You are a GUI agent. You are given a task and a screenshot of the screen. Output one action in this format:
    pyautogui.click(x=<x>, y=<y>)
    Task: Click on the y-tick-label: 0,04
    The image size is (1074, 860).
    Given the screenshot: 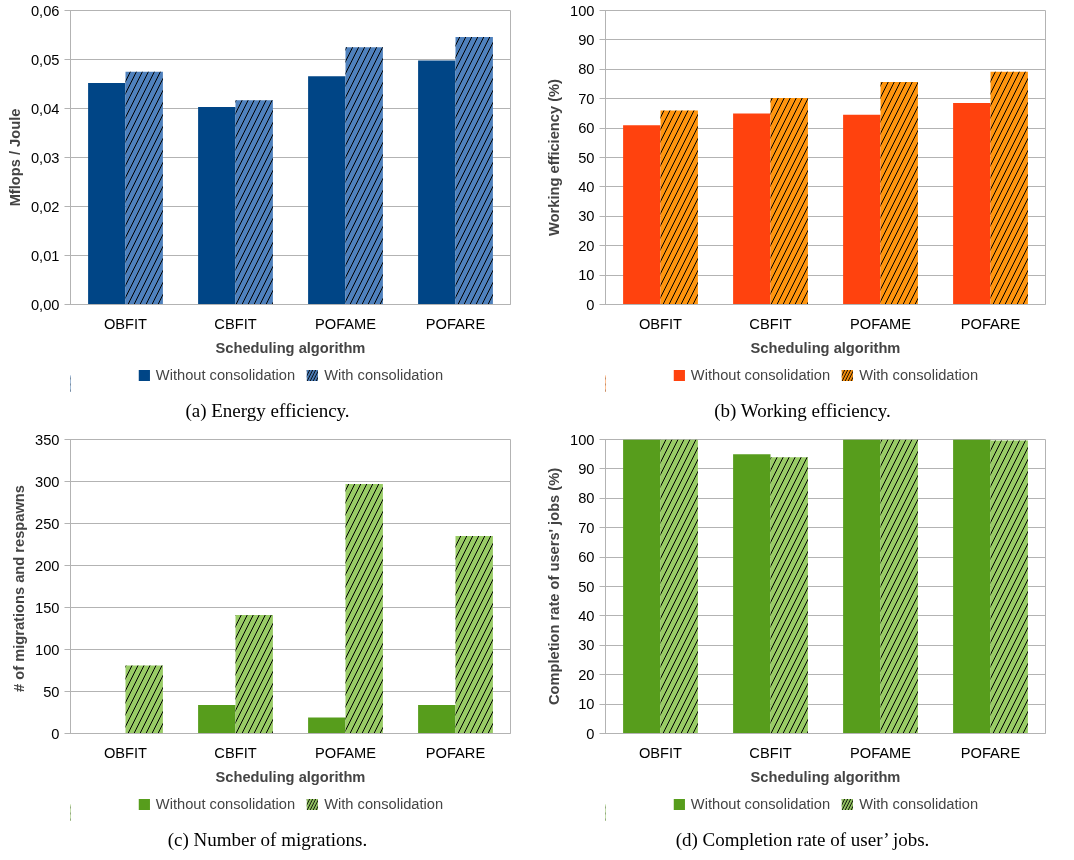 What is the action you would take?
    pyautogui.click(x=45, y=108)
    